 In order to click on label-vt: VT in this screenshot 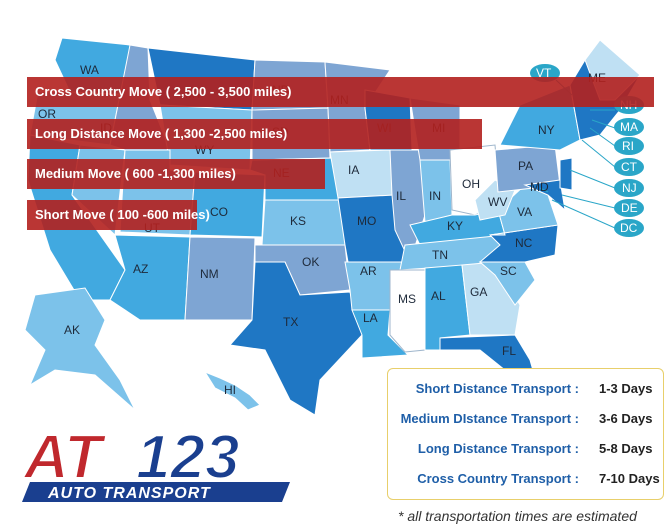, I will do `click(544, 73)`.